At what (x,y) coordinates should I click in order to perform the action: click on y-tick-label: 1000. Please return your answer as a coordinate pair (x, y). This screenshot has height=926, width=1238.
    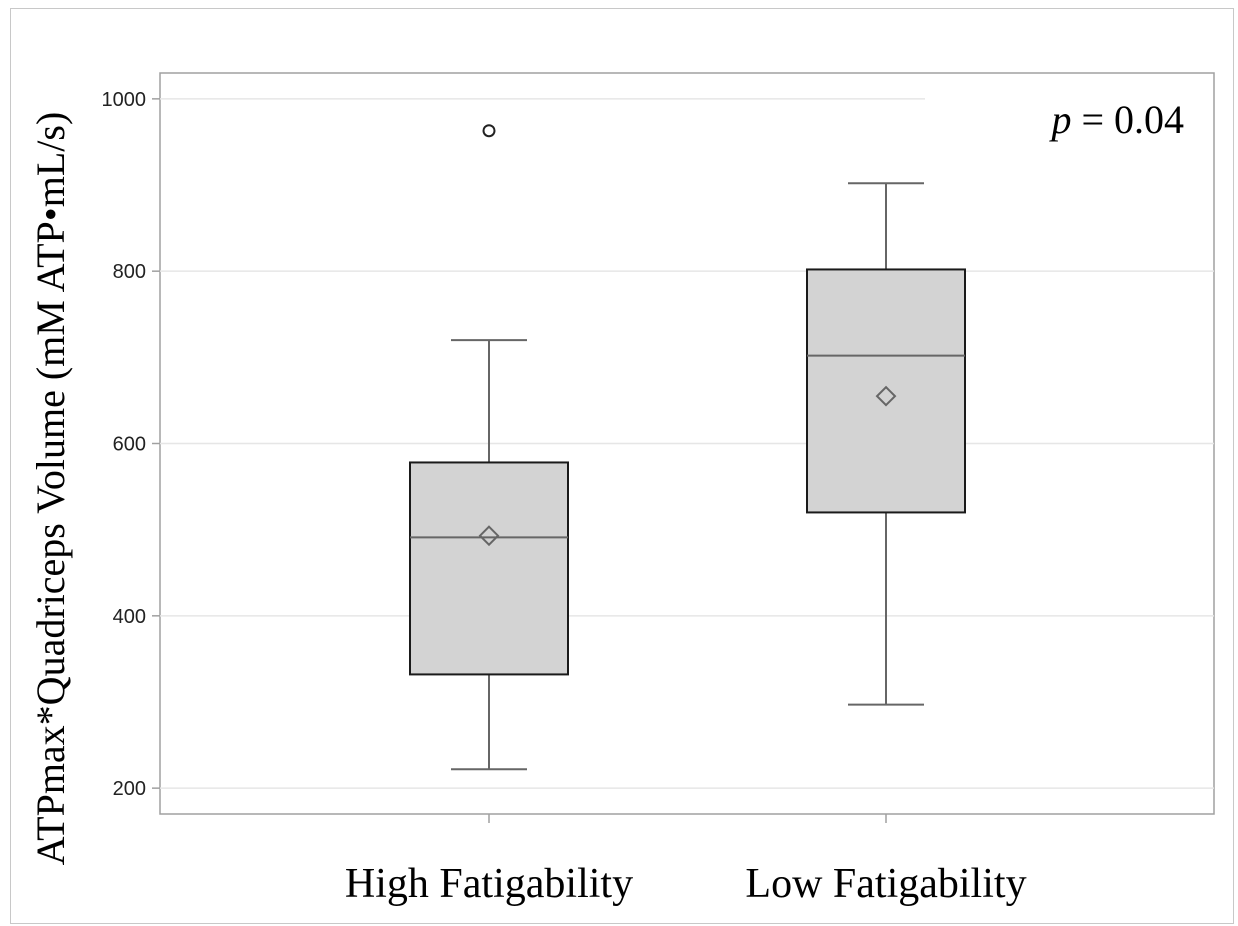
    Looking at the image, I should click on (124, 100).